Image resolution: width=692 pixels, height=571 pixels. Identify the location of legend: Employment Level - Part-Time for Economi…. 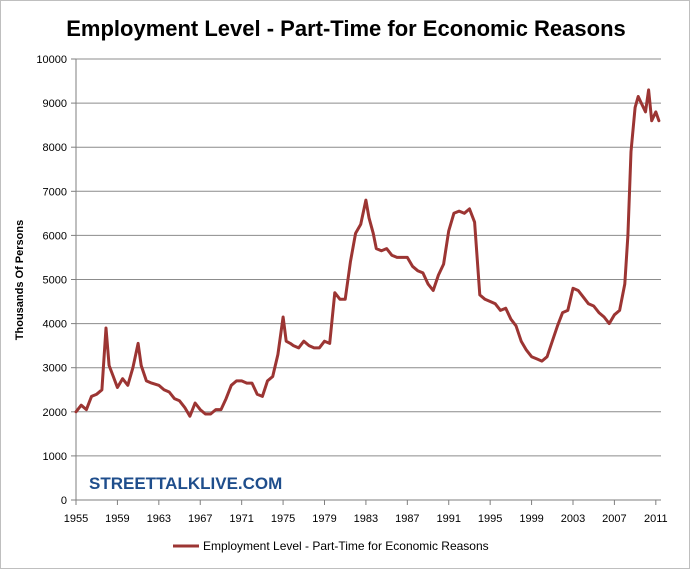
(331, 546).